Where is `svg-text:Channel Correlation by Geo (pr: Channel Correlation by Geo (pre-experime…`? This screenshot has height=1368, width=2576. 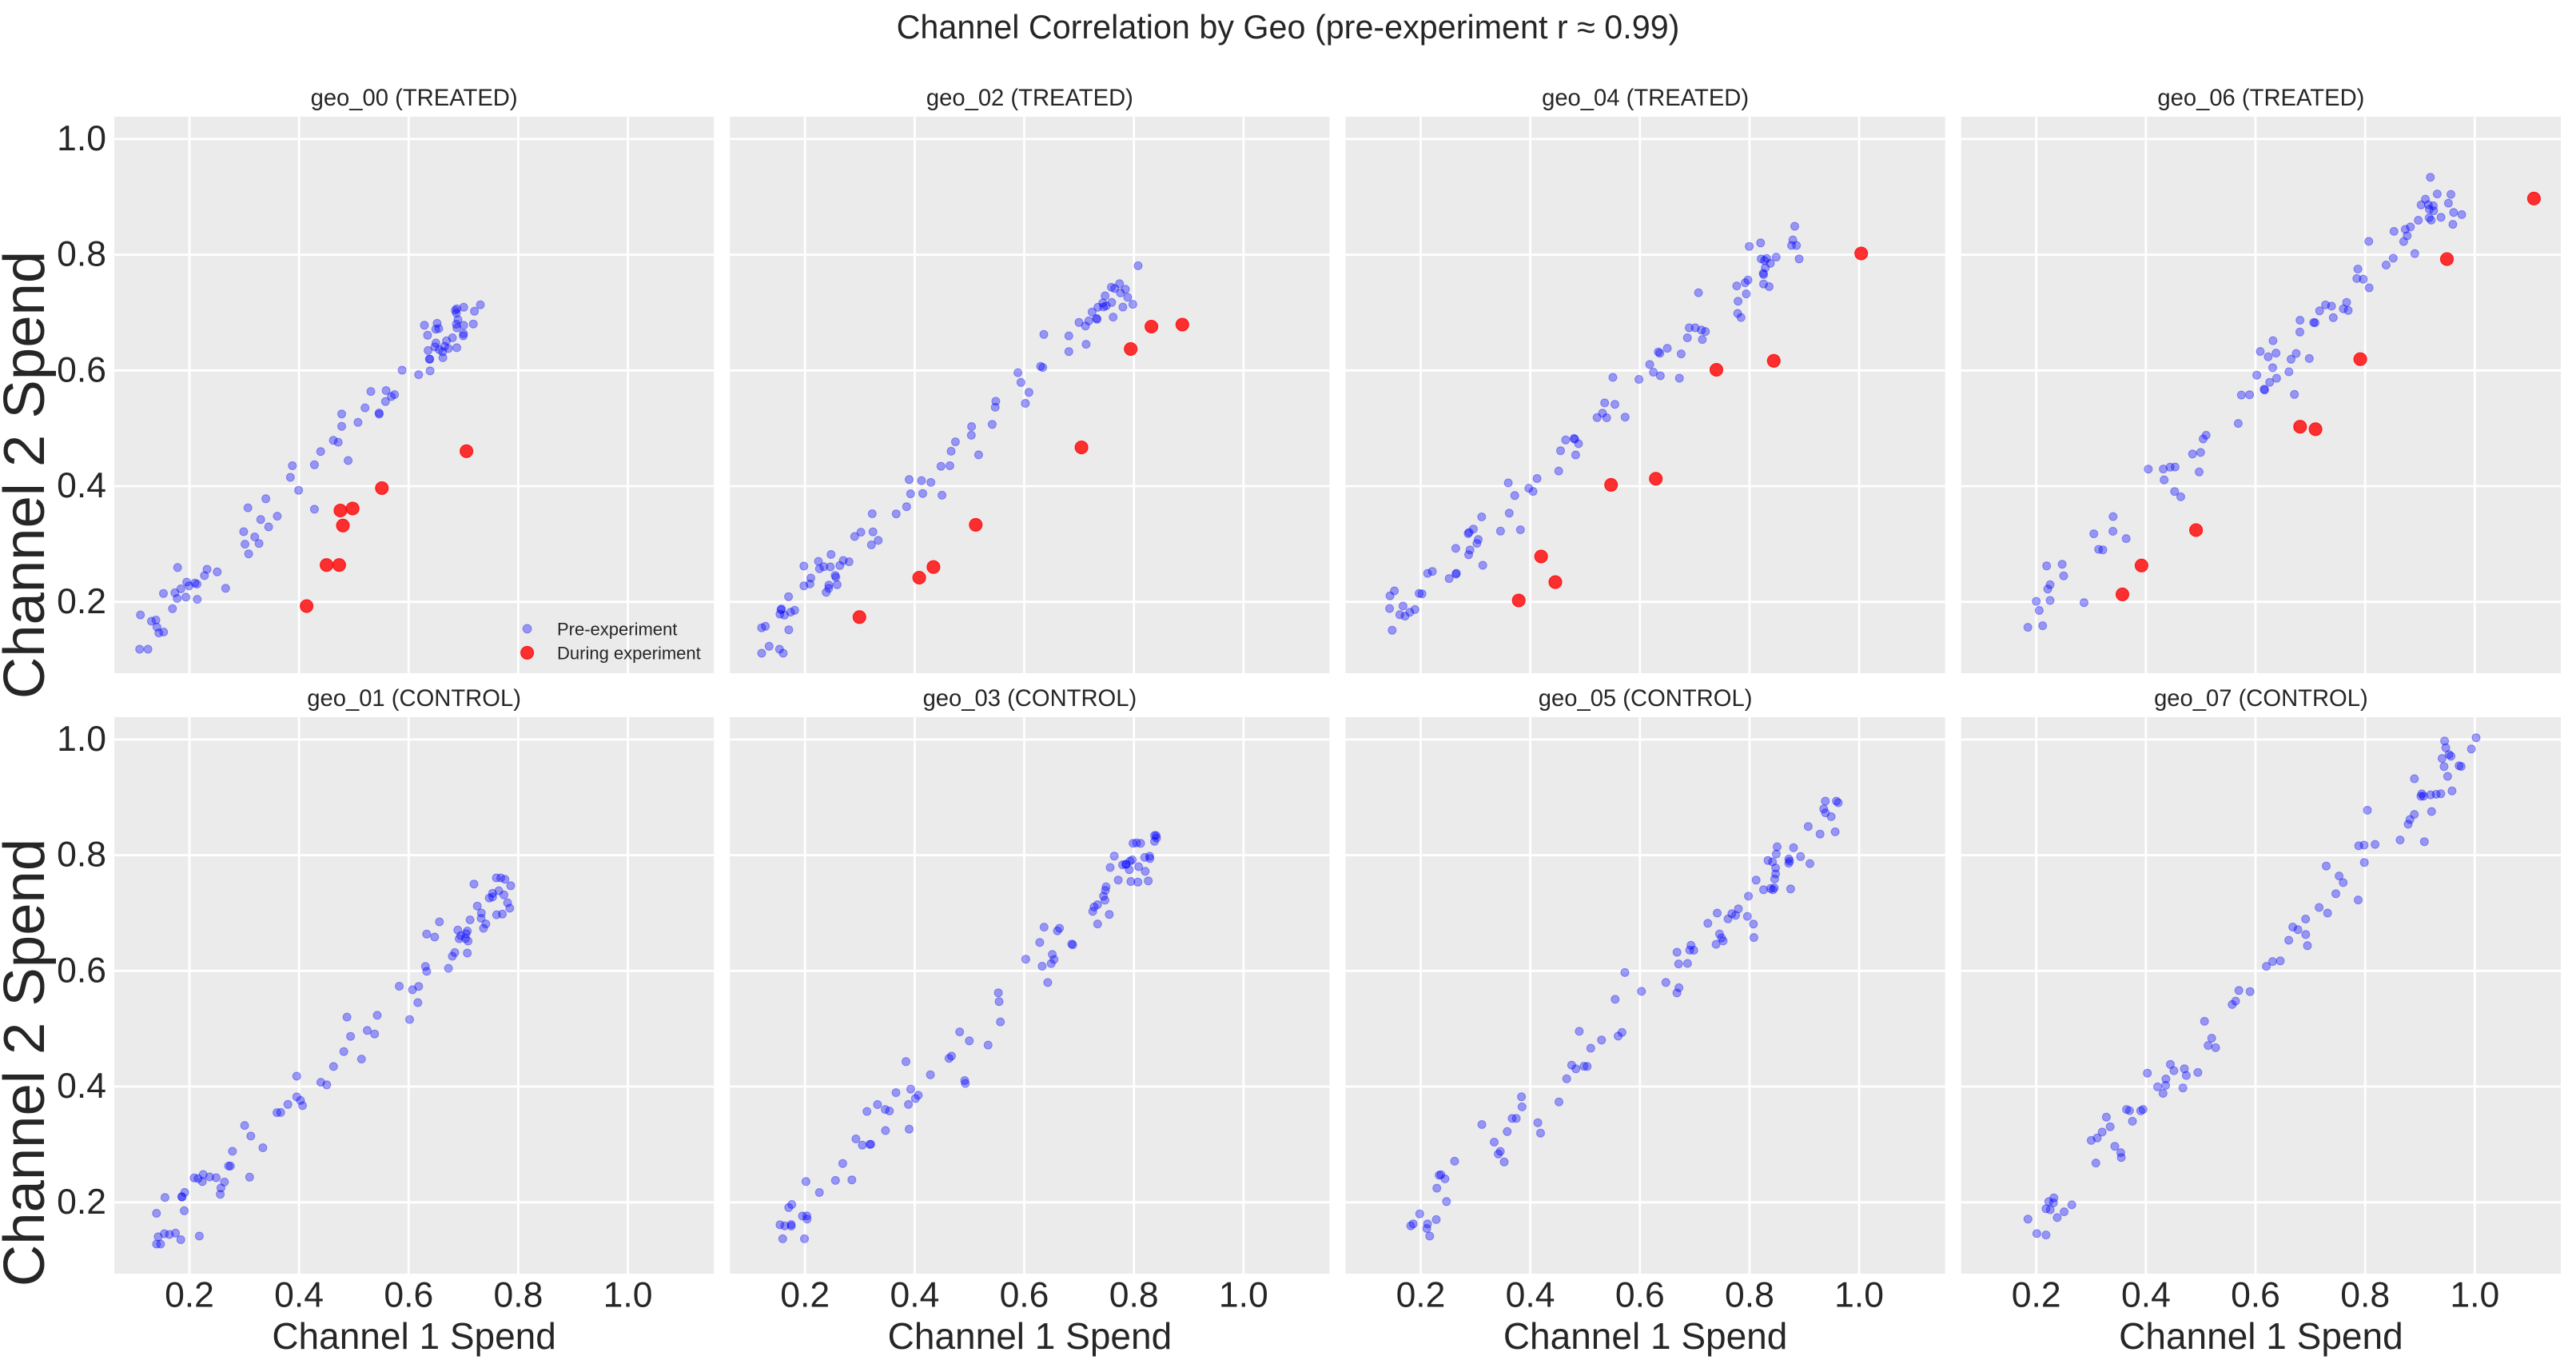
svg-text:Channel Correlation by Geo (pr: Channel Correlation by Geo (pre-experime… is located at coordinates (1288, 27).